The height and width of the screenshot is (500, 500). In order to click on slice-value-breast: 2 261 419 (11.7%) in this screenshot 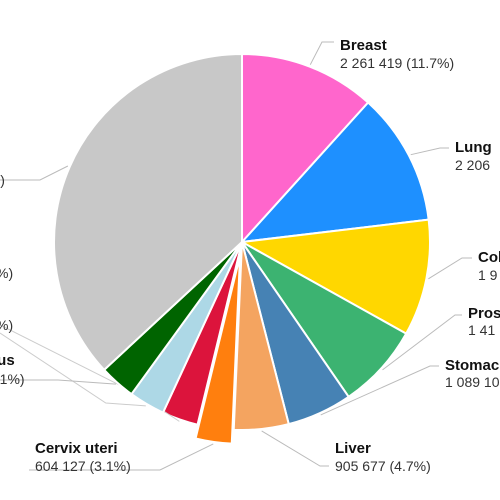, I will do `click(397, 63)`.